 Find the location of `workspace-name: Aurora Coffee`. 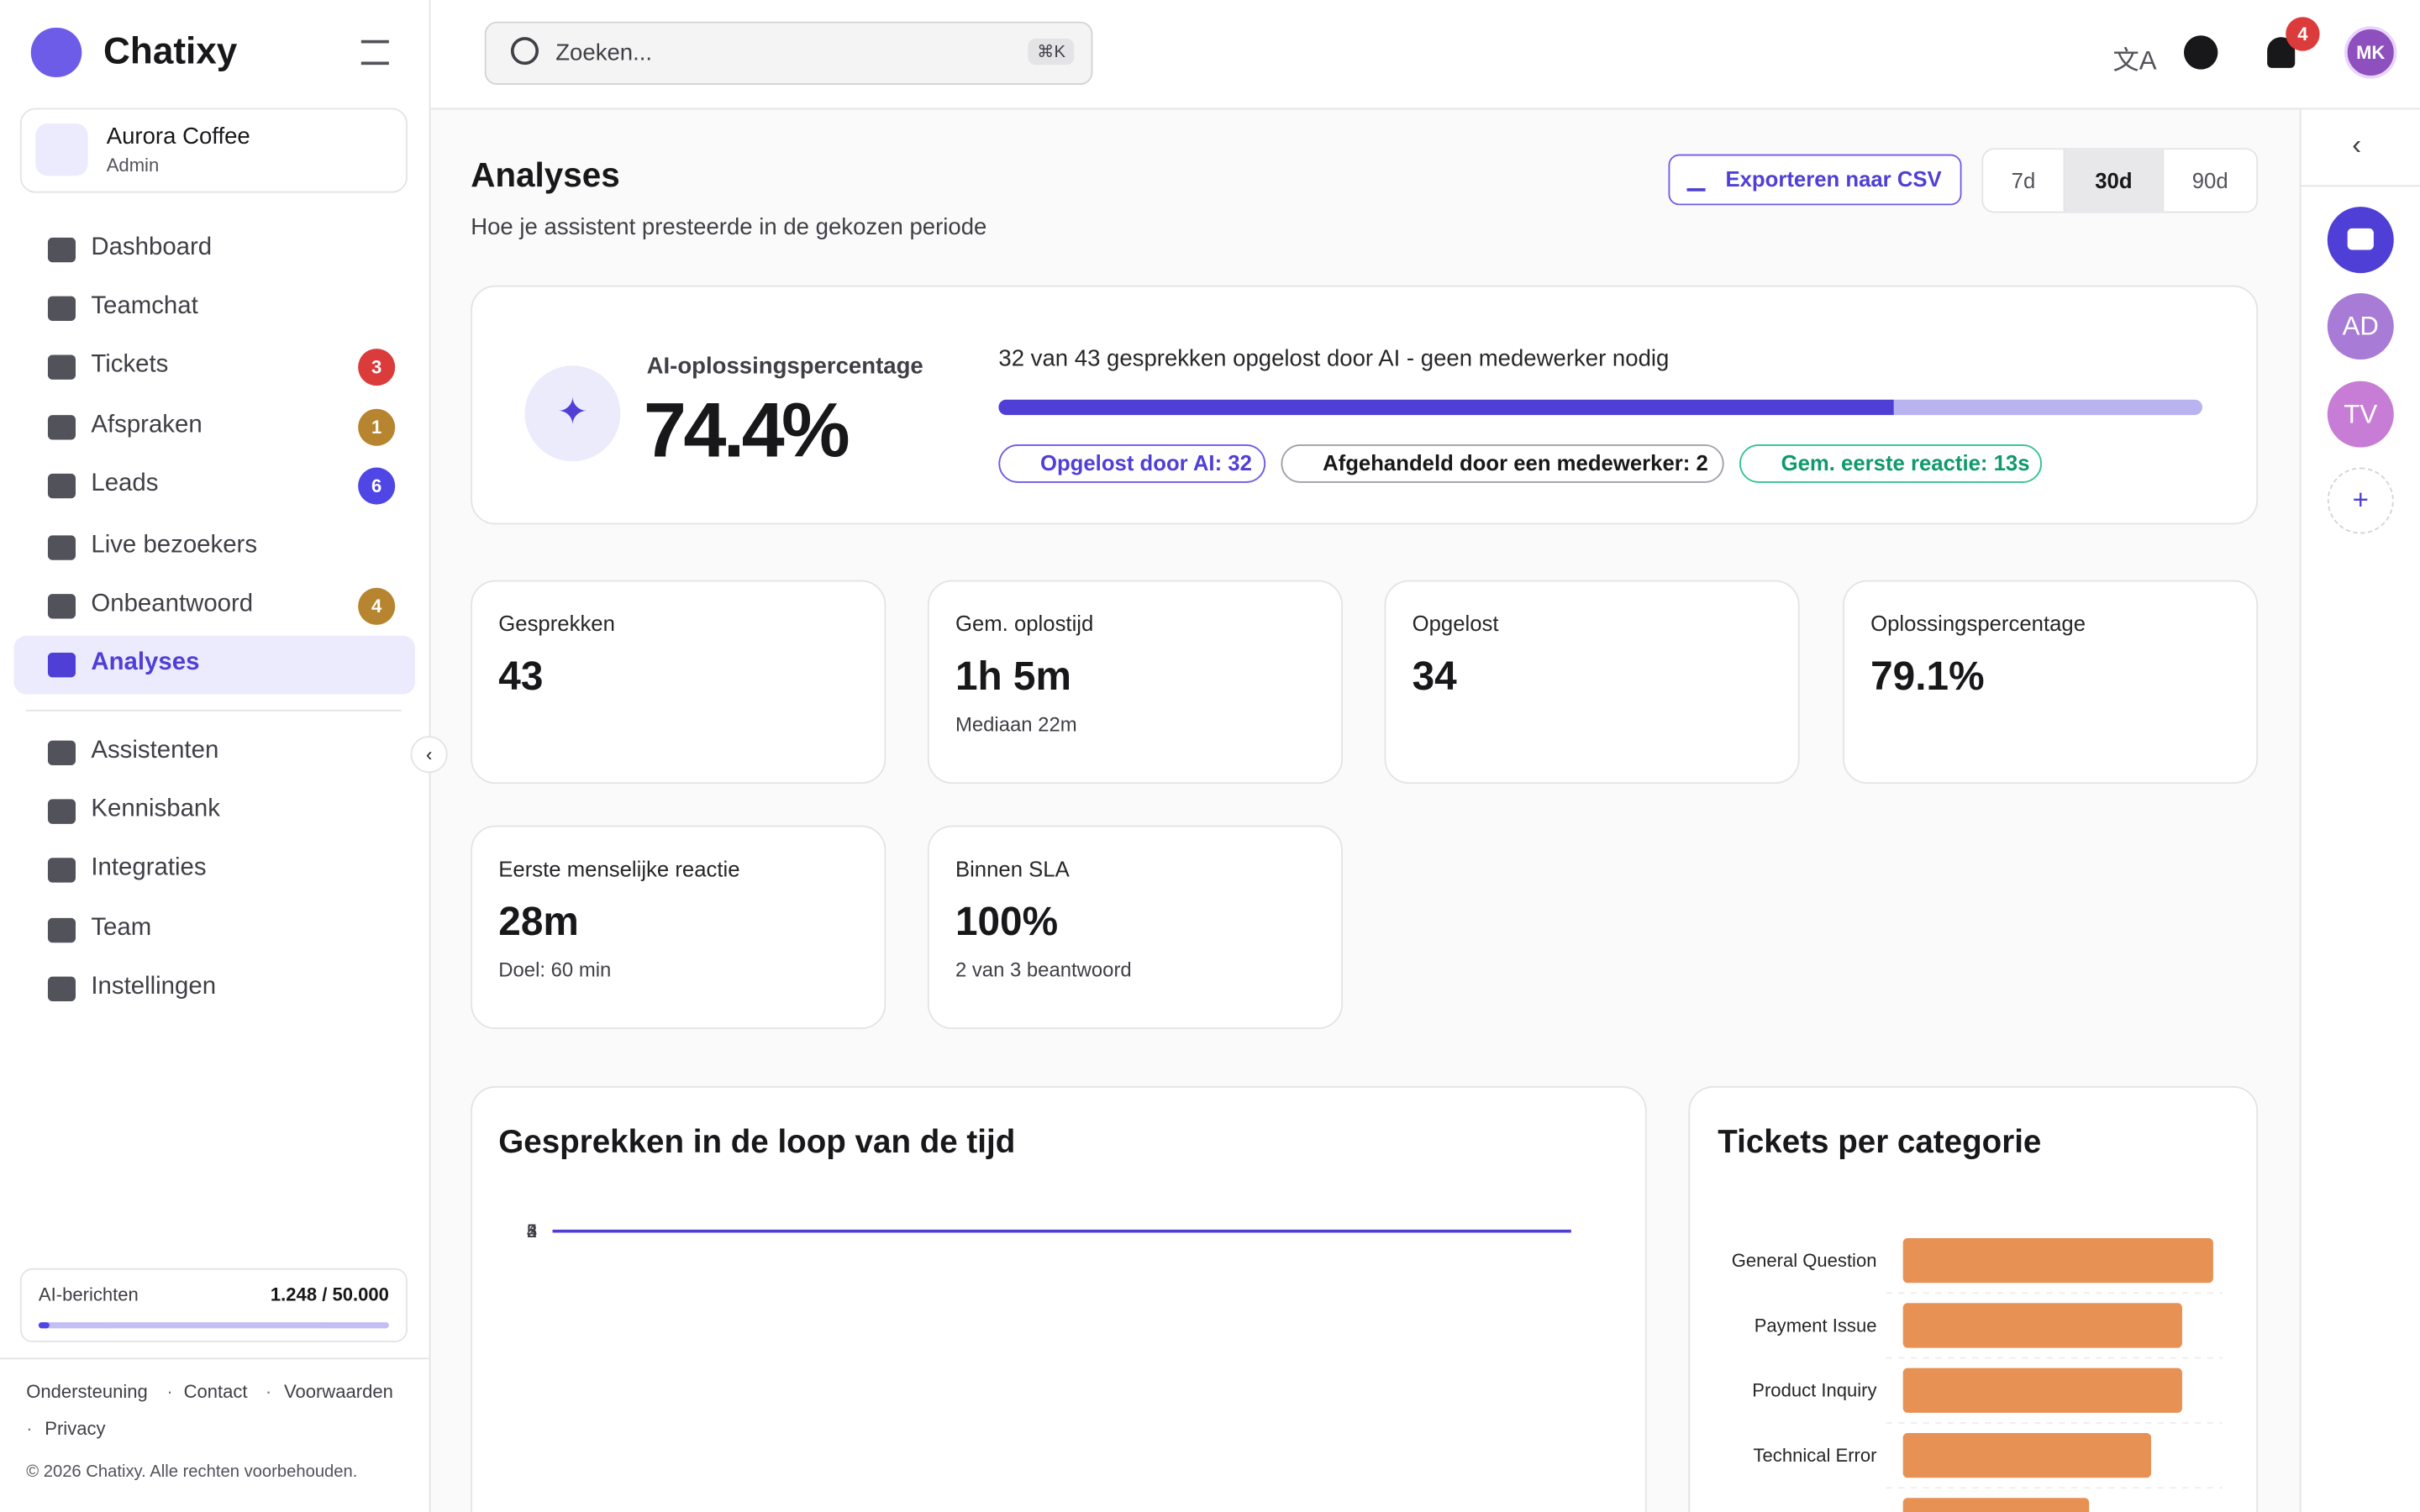

workspace-name: Aurora Coffee is located at coordinates (178, 136).